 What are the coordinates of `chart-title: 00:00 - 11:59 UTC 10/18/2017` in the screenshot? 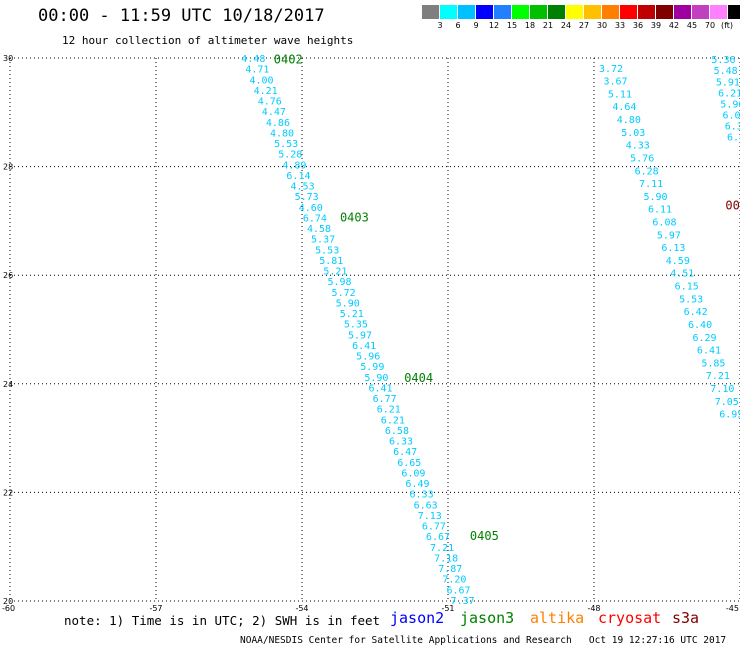 It's located at (181, 16).